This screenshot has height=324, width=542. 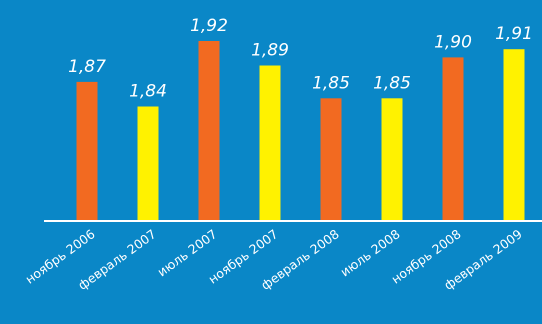 What do you see at coordinates (209, 26) in the screenshot?
I see `data-label: 1,92` at bounding box center [209, 26].